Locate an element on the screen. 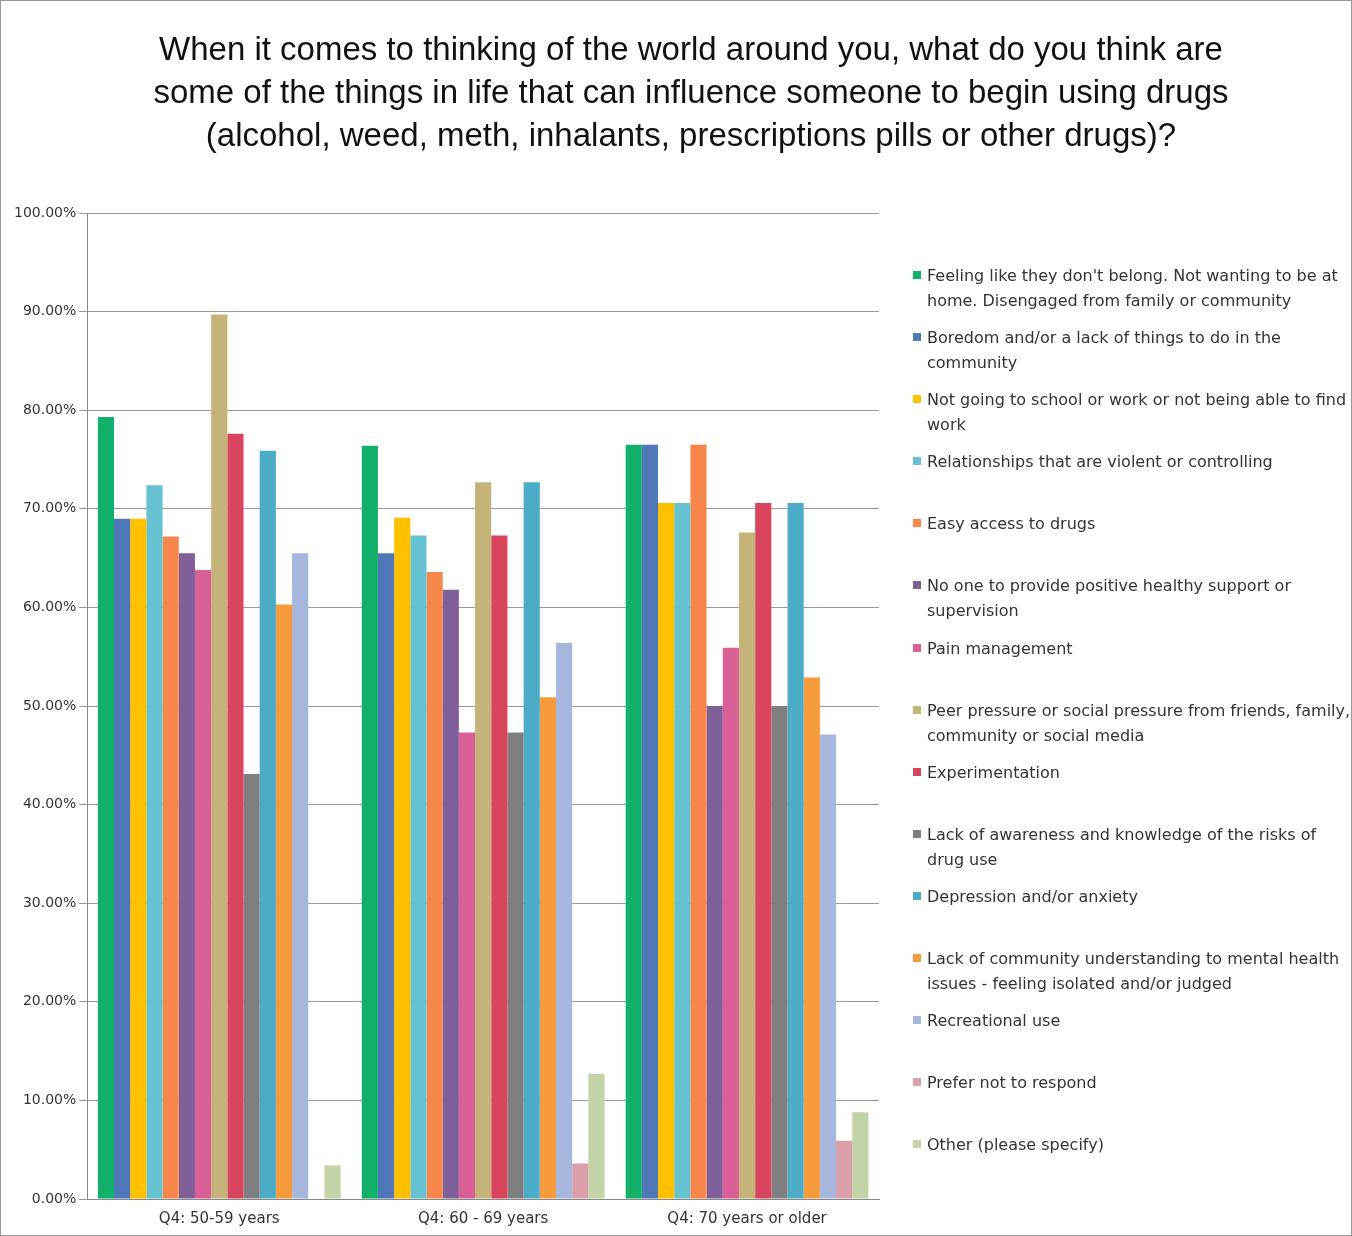 Image resolution: width=1352 pixels, height=1236 pixels. y-tick-label: 0.00% is located at coordinates (54, 1197).